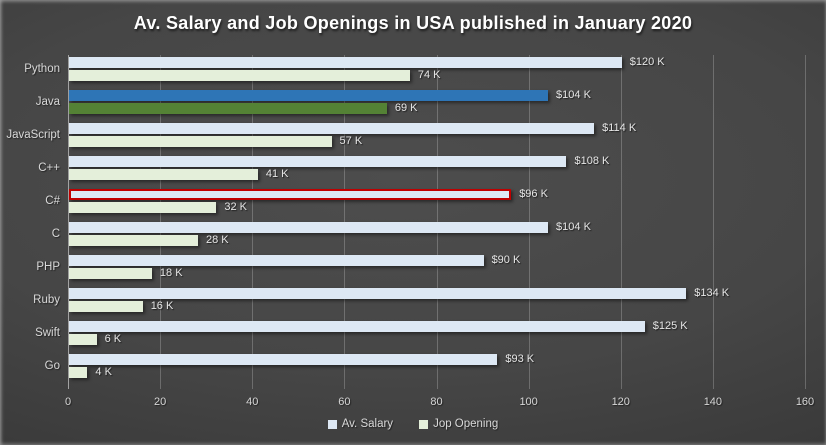 The width and height of the screenshot is (826, 445). Describe the element at coordinates (42, 69) in the screenshot. I see `category-label: Python` at that location.